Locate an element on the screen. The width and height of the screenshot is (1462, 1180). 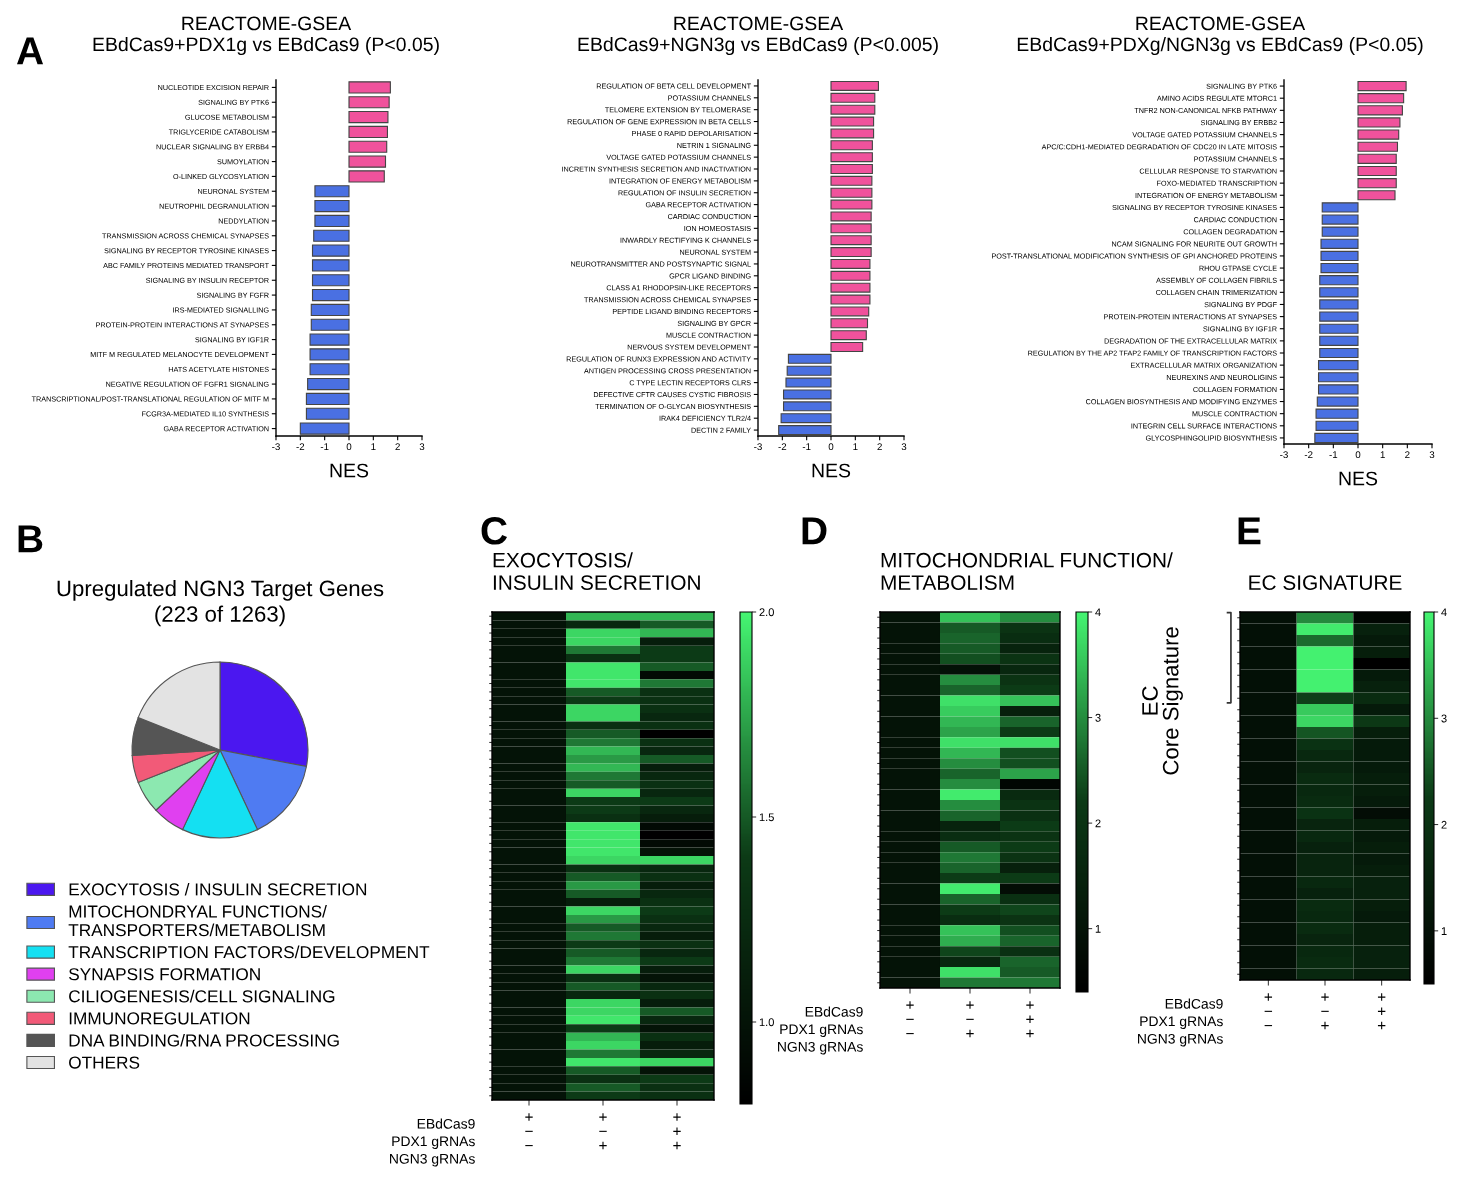
text: A is located at coordinates (30, 51).